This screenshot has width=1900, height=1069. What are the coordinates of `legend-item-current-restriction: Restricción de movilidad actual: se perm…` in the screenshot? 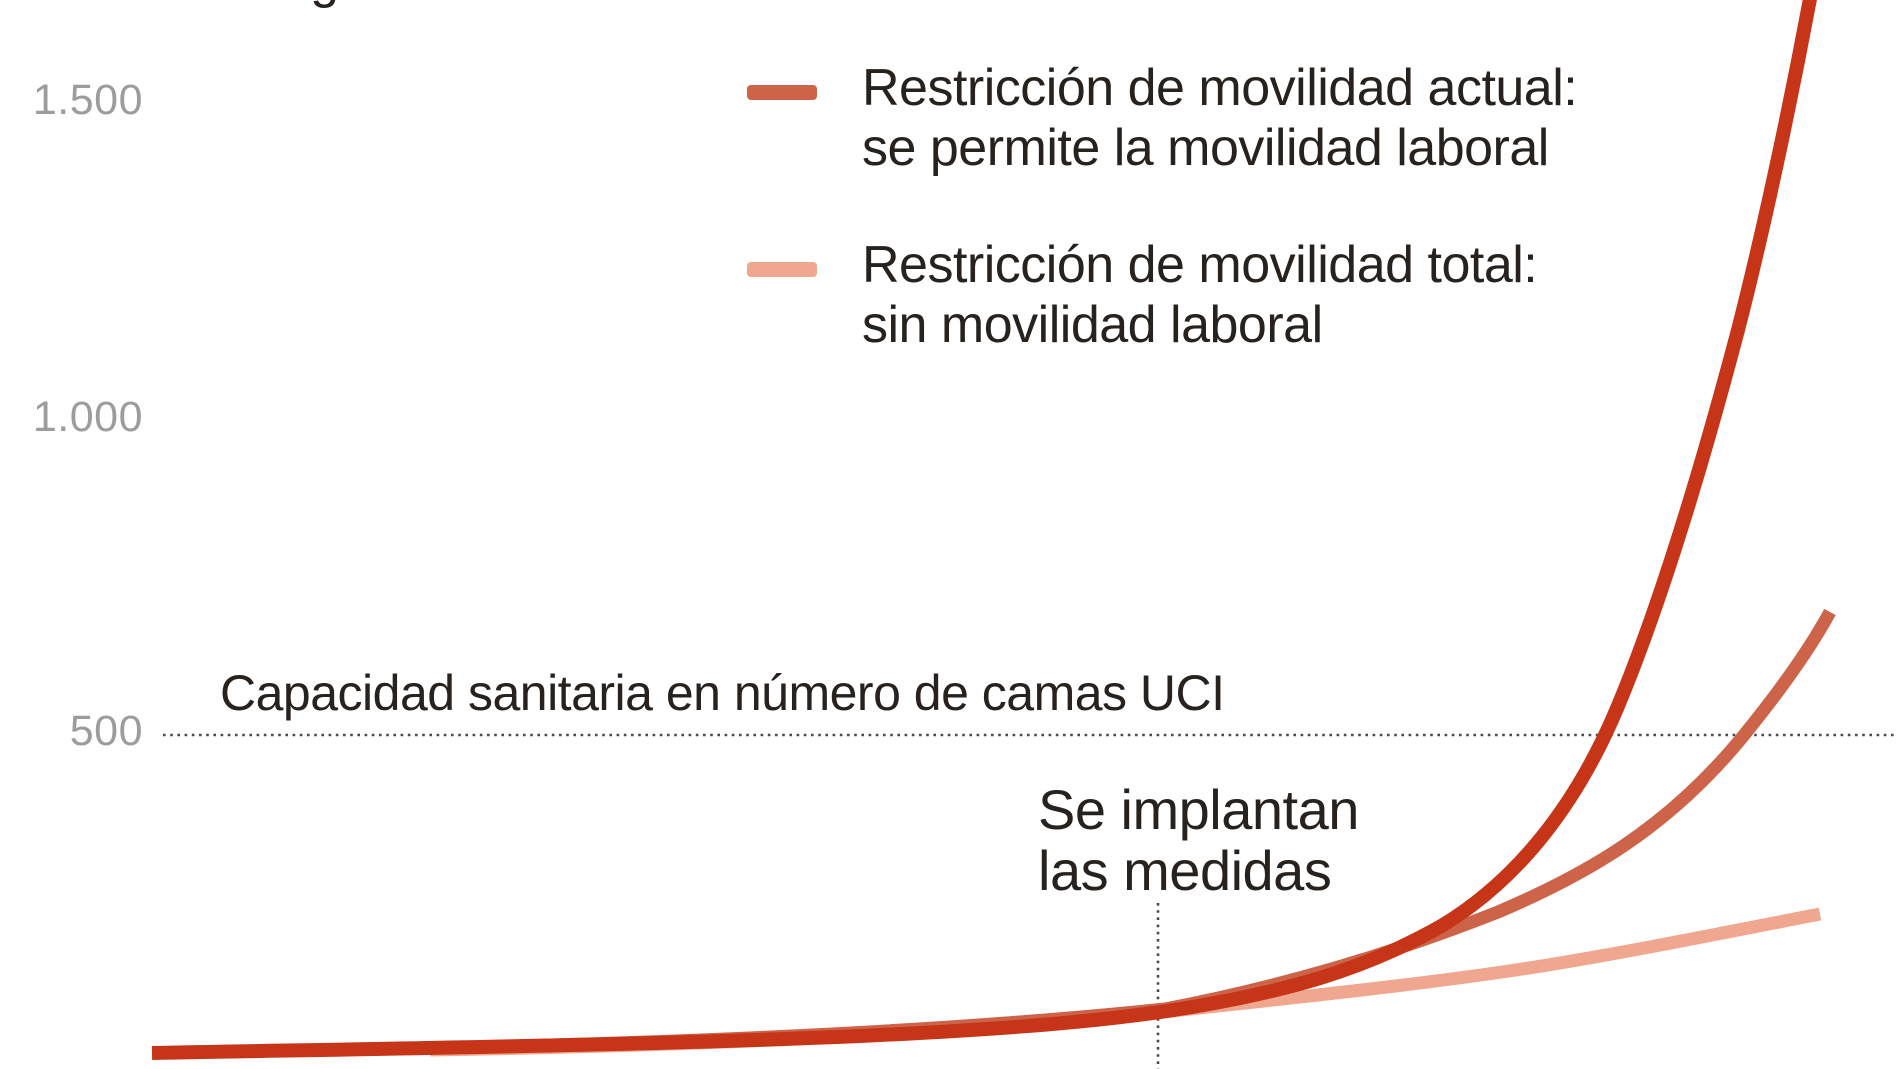 It's located at (1220, 118).